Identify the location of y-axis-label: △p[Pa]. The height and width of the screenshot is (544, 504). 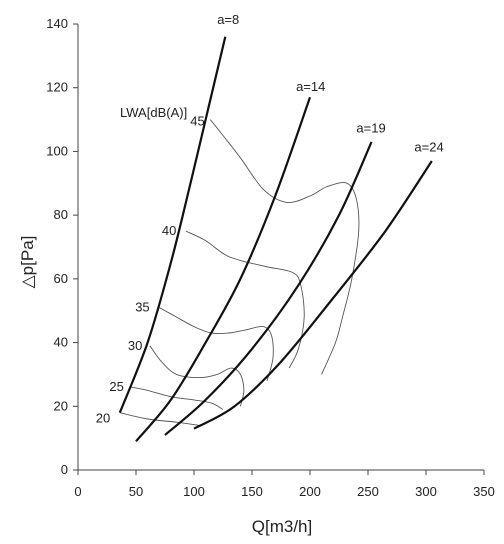
(27, 262).